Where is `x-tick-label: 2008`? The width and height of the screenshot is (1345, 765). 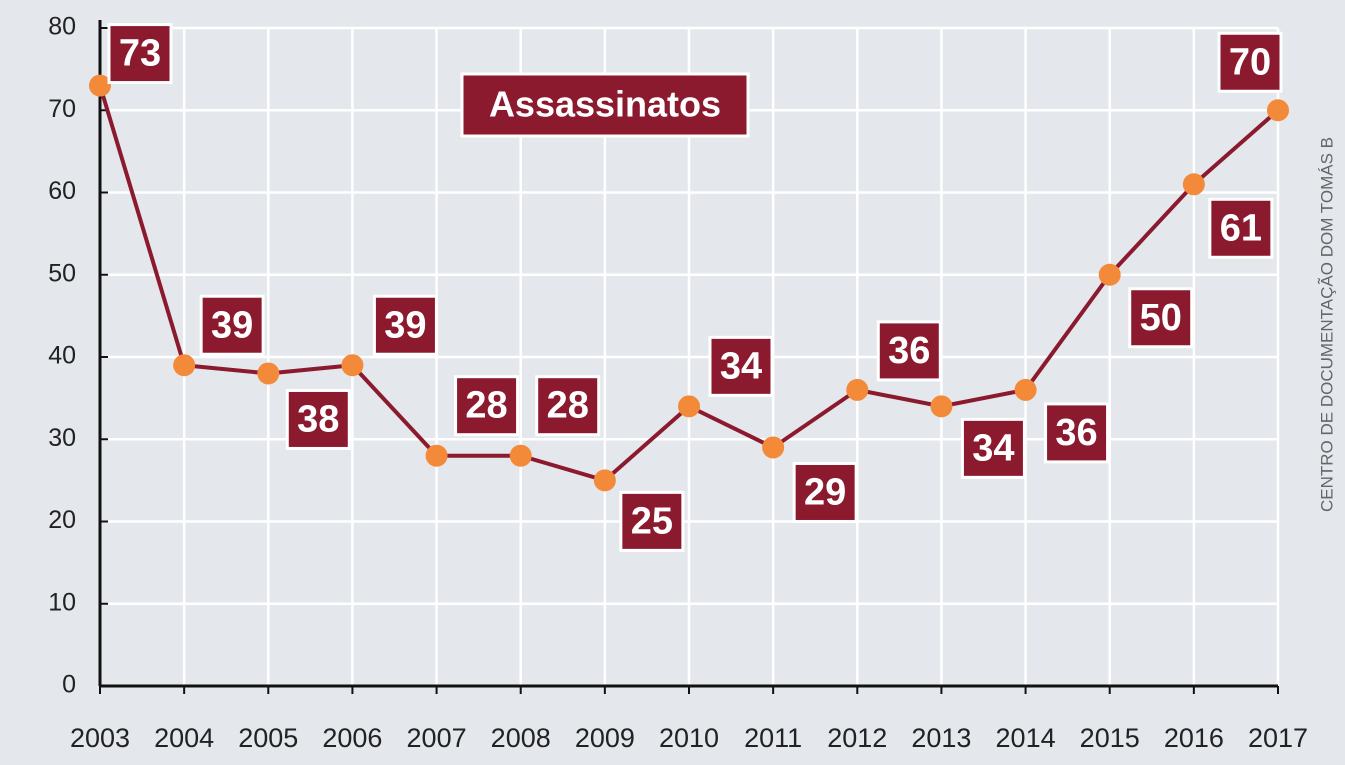
x-tick-label: 2008 is located at coordinates (521, 738).